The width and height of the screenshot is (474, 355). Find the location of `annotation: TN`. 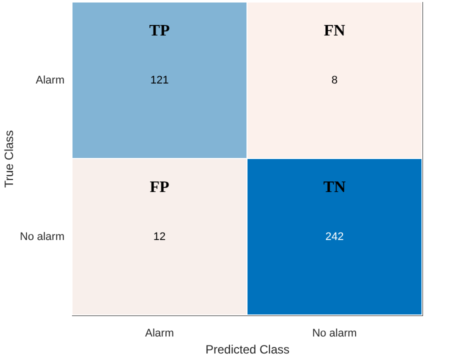

annotation: TN is located at coordinates (334, 187).